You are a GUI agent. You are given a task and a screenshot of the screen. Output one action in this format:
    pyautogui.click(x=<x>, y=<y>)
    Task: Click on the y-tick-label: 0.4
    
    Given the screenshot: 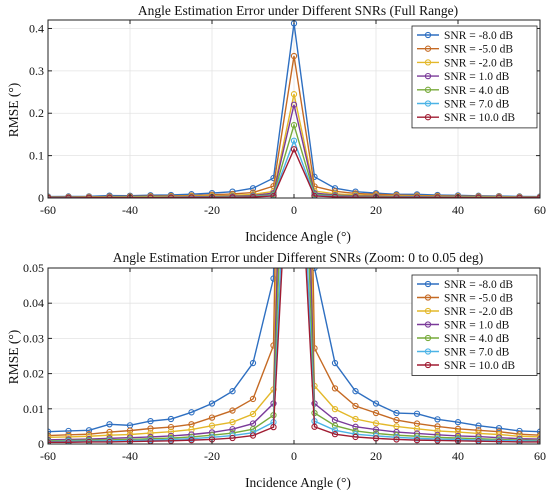 What is the action you would take?
    pyautogui.click(x=36, y=28)
    